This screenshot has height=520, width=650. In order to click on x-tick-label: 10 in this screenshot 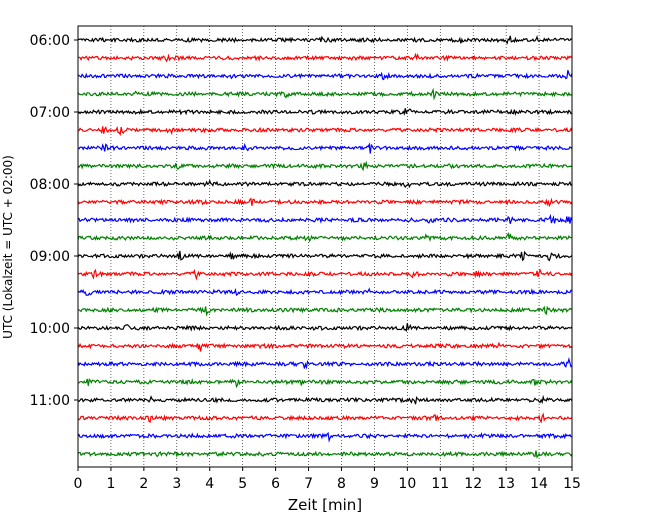, I will do `click(407, 484)`.